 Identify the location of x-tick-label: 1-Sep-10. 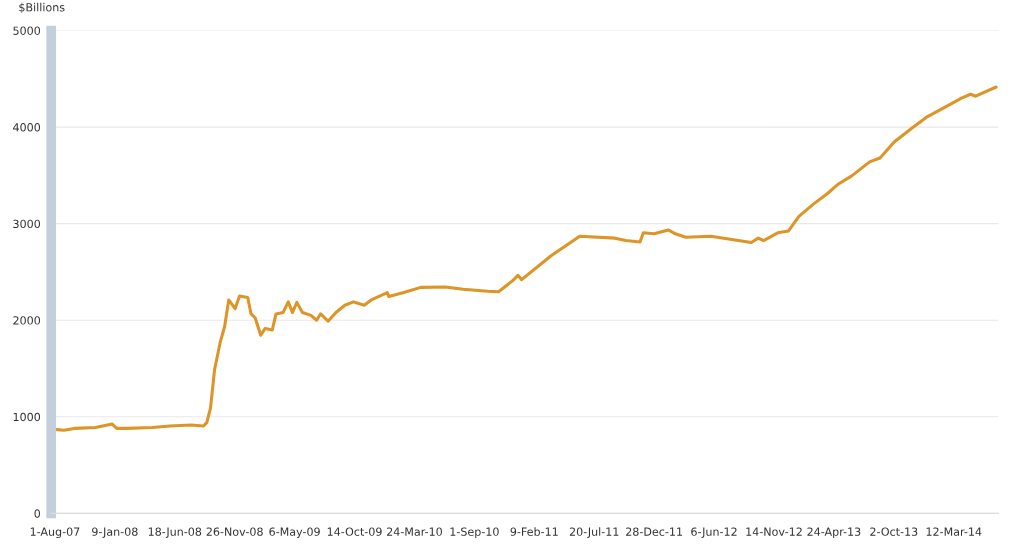
(474, 533).